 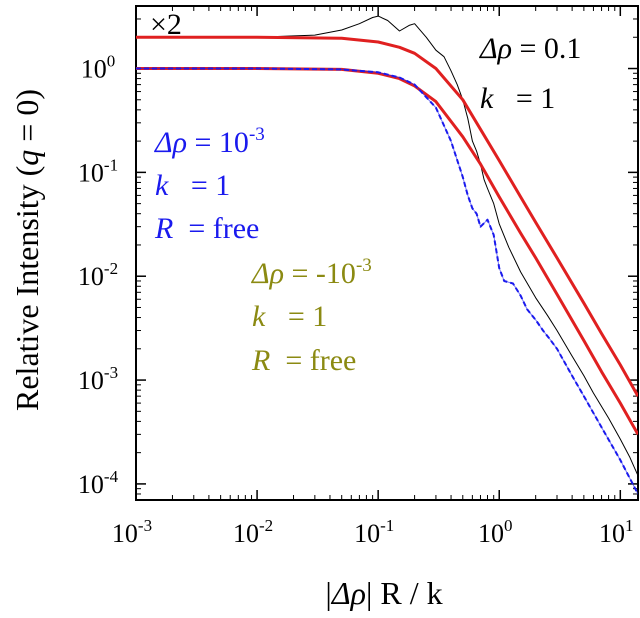 I want to click on y-tick-label: 10⁻⁴, so click(x=98, y=483).